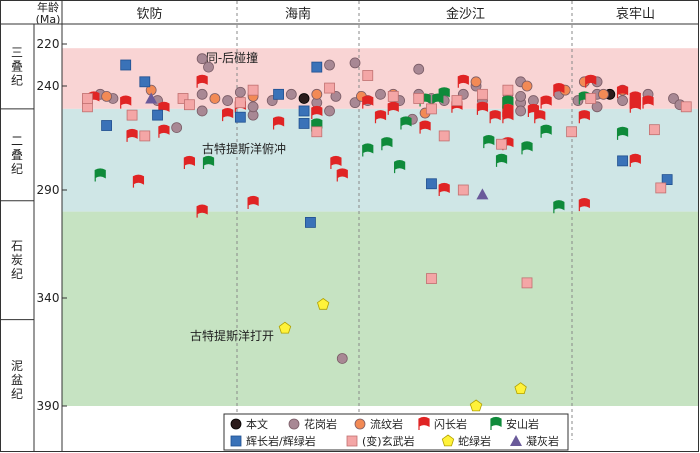 The height and width of the screenshot is (453, 700). Describe the element at coordinates (496, 423) in the screenshot. I see `legend-marker-andesite` at that location.